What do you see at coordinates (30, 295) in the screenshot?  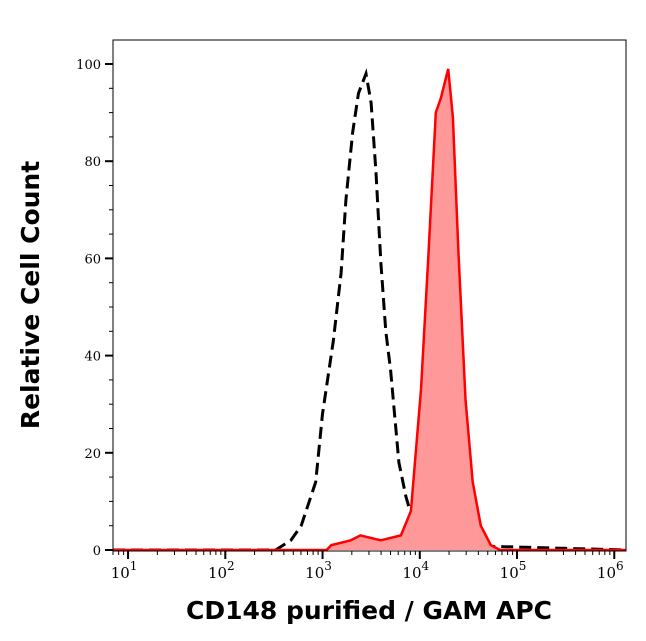 I see `y-axis-label: Relative Cell Count` at bounding box center [30, 295].